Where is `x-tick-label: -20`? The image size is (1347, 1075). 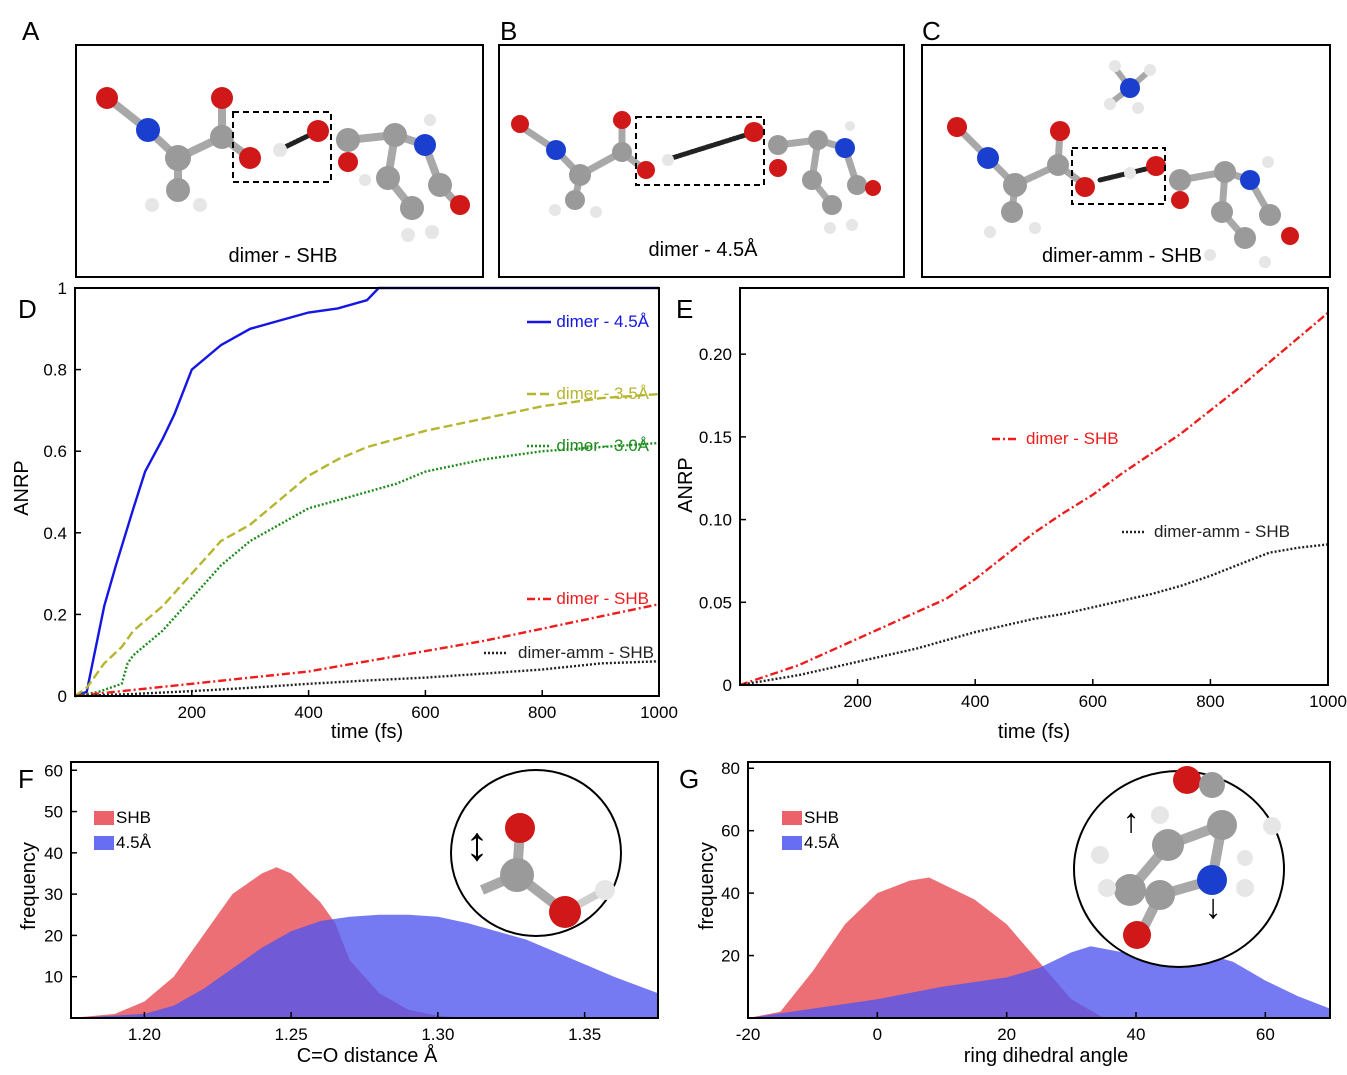 x-tick-label: -20 is located at coordinates (748, 1034).